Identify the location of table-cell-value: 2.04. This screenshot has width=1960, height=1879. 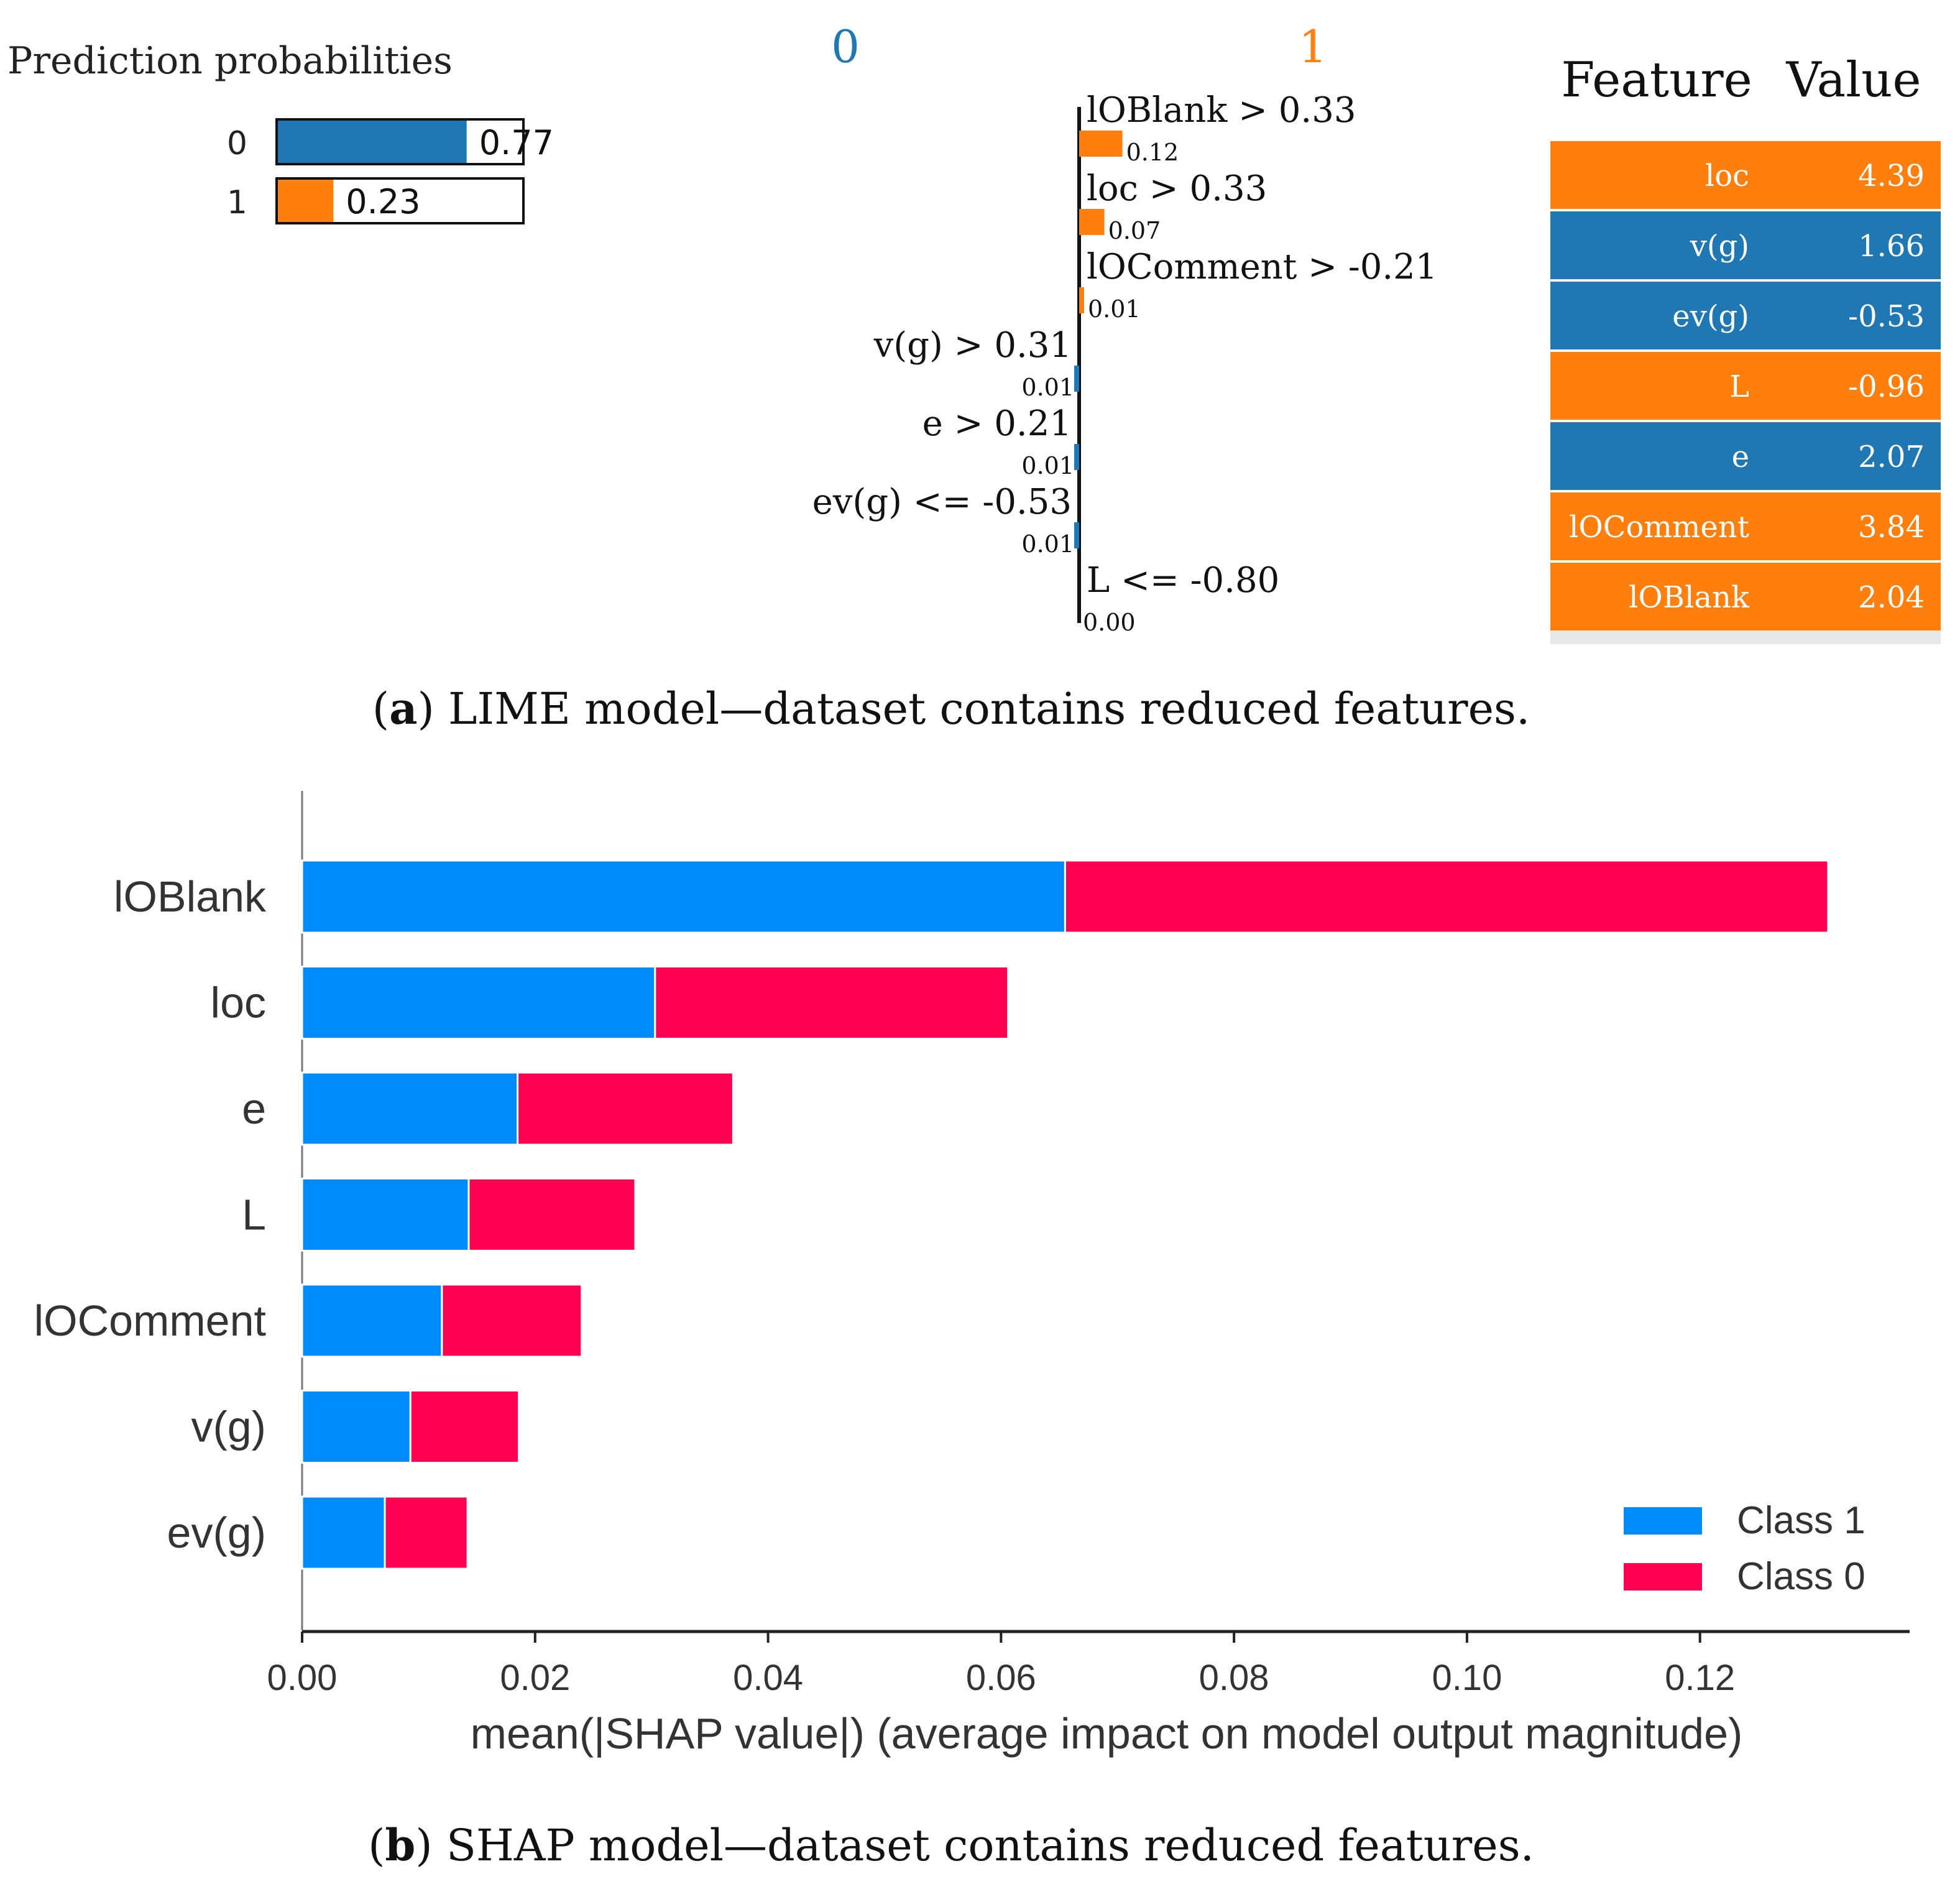
(1891, 597).